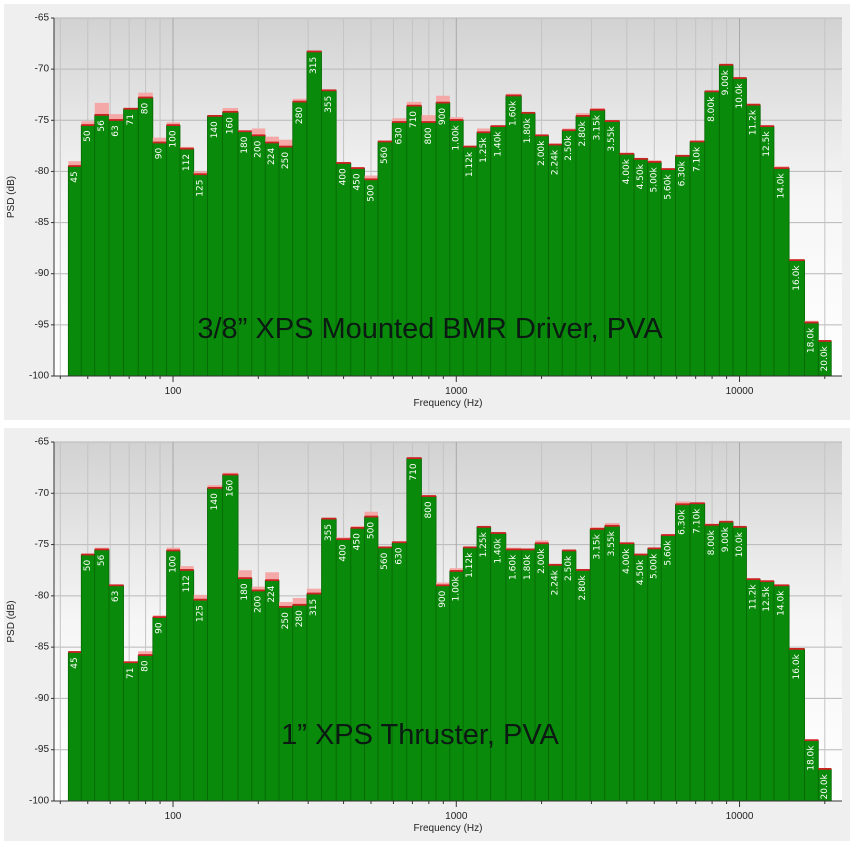 This screenshot has height=841, width=852. I want to click on bar-label: 63, so click(116, 130).